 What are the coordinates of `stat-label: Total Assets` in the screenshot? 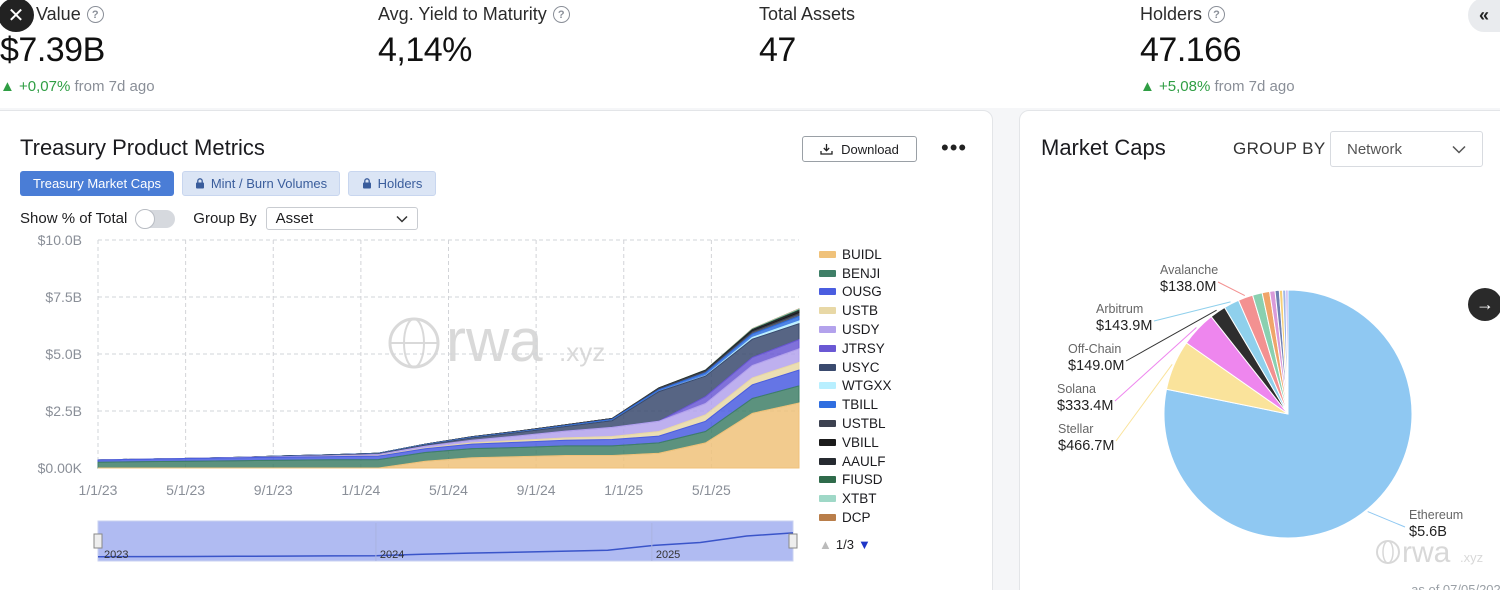 It's located at (807, 14).